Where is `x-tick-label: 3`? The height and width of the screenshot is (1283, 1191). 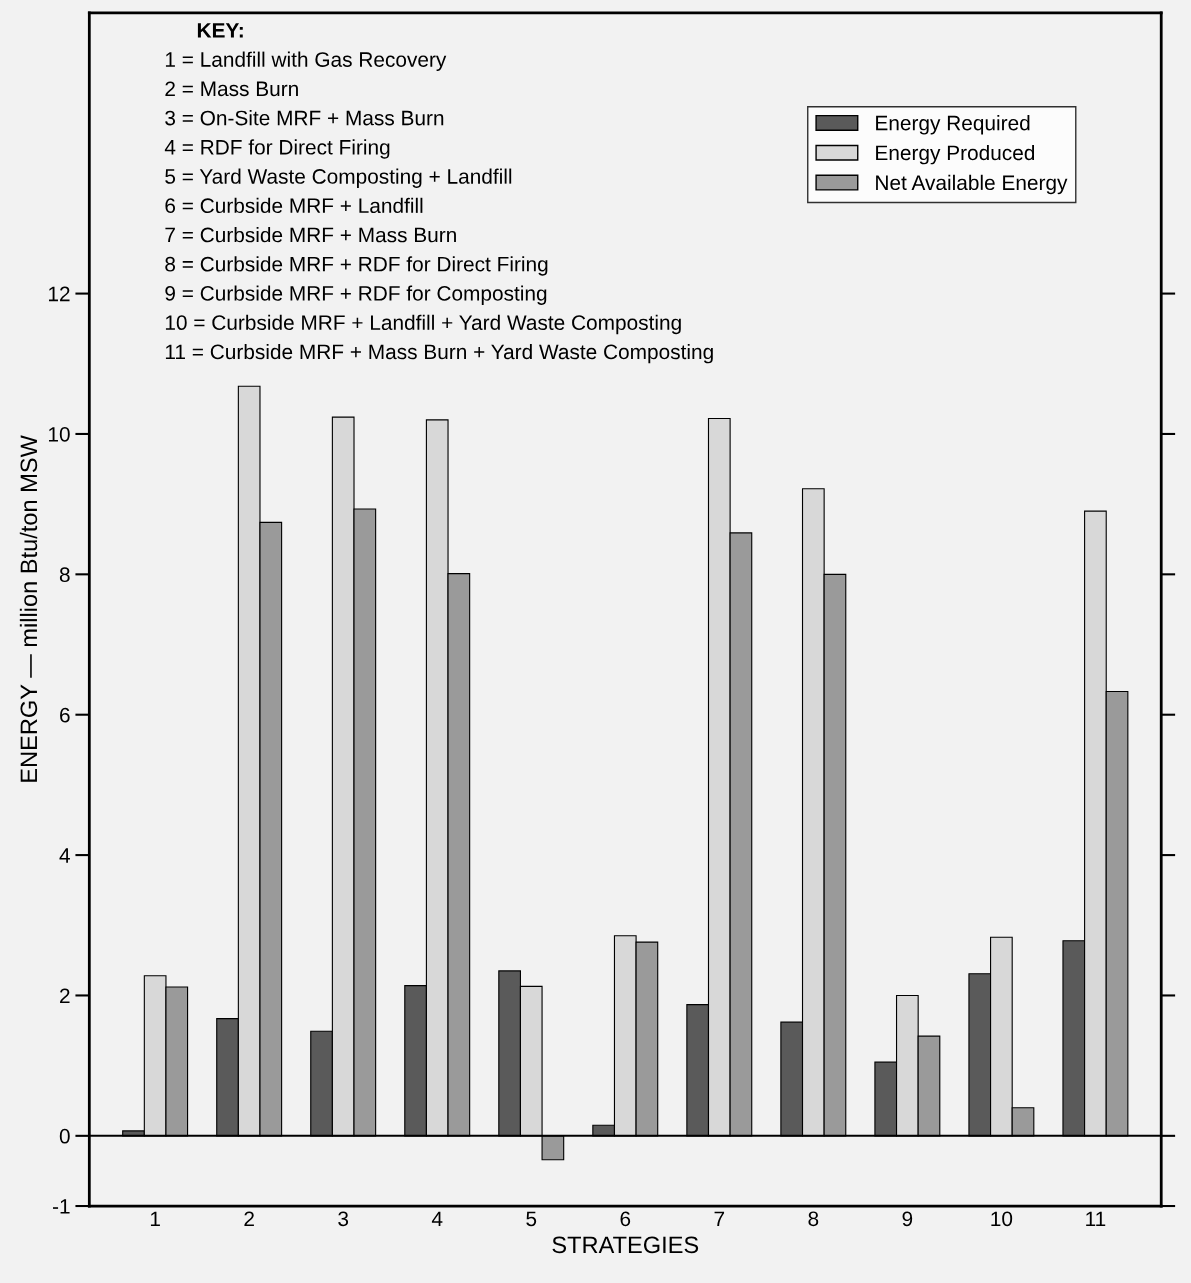 x-tick-label: 3 is located at coordinates (343, 1219).